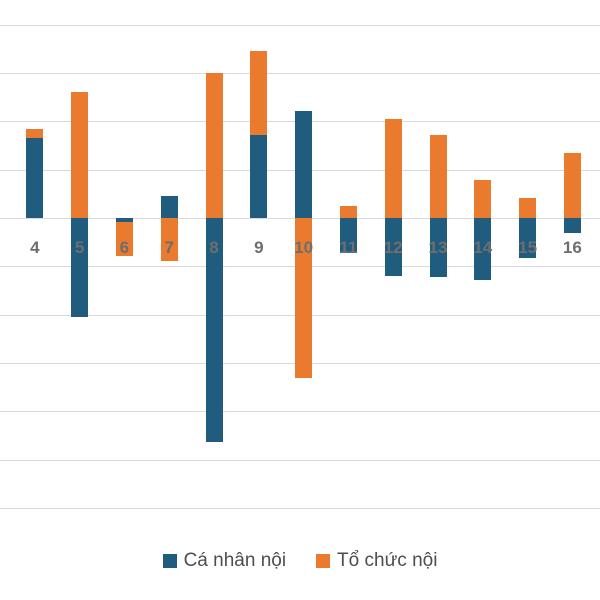  What do you see at coordinates (35, 247) in the screenshot?
I see `x-axis-label-4: 4` at bounding box center [35, 247].